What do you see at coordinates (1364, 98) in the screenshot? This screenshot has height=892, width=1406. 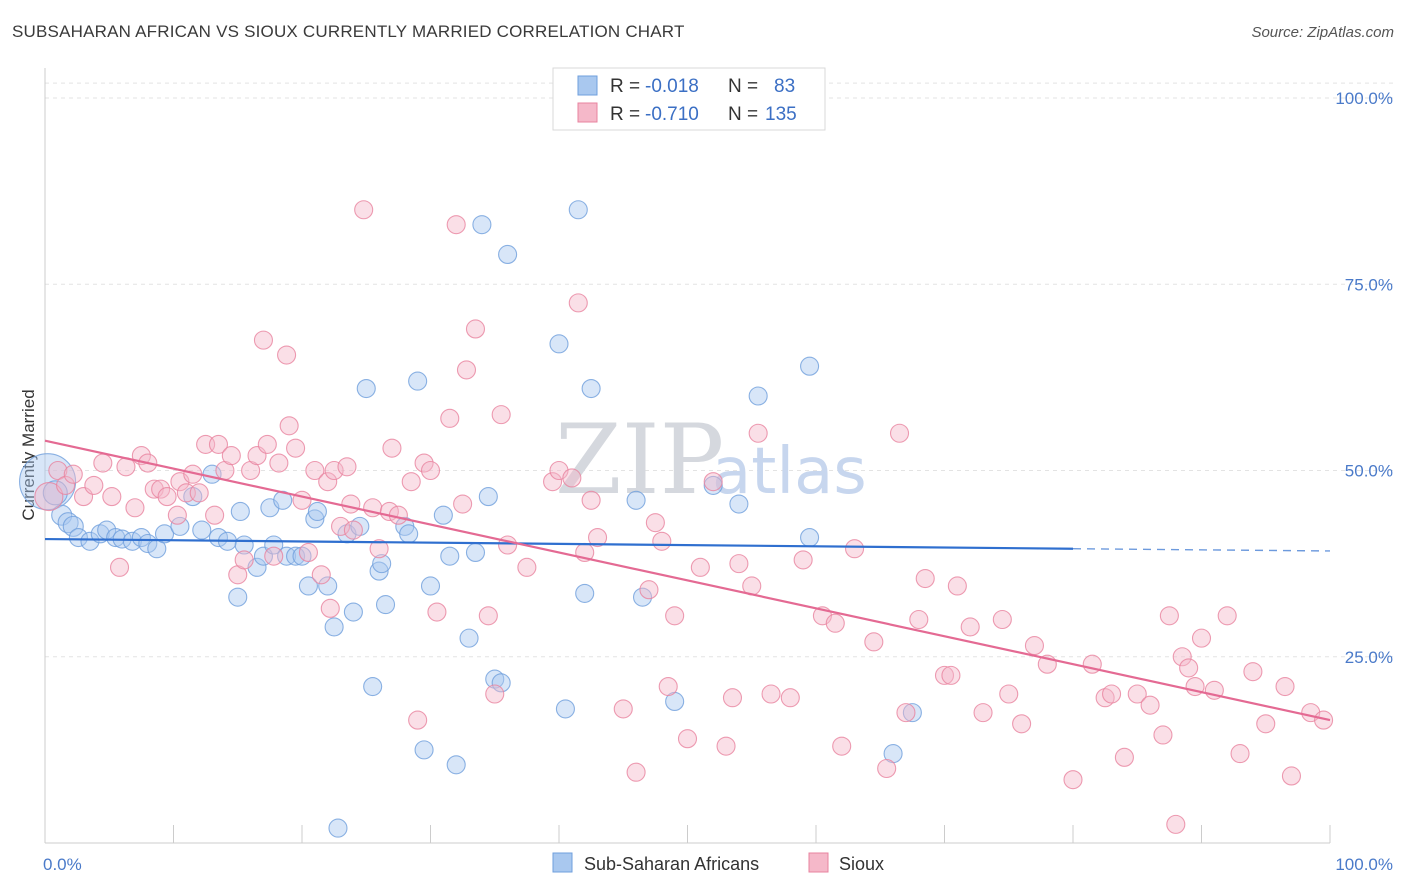 I see `y-tick-label-100: 100.0%` at bounding box center [1364, 98].